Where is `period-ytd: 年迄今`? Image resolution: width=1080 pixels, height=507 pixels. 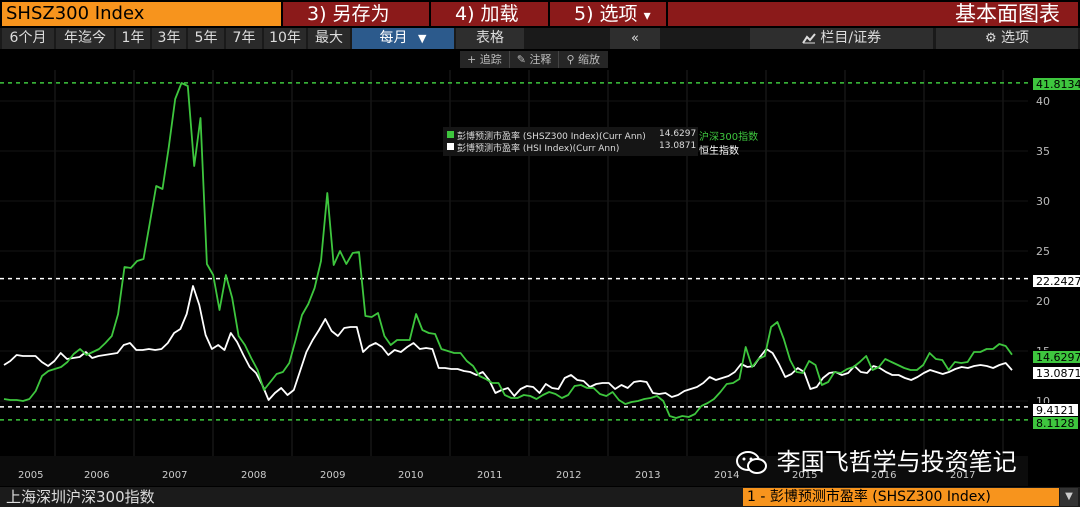 period-ytd: 年迄今 is located at coordinates (85, 38).